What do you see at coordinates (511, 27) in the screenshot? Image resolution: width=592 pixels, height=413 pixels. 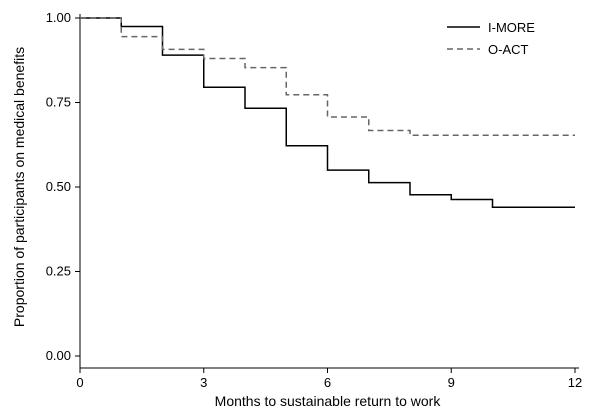 I see `legend-label-i-more: I-MORE` at bounding box center [511, 27].